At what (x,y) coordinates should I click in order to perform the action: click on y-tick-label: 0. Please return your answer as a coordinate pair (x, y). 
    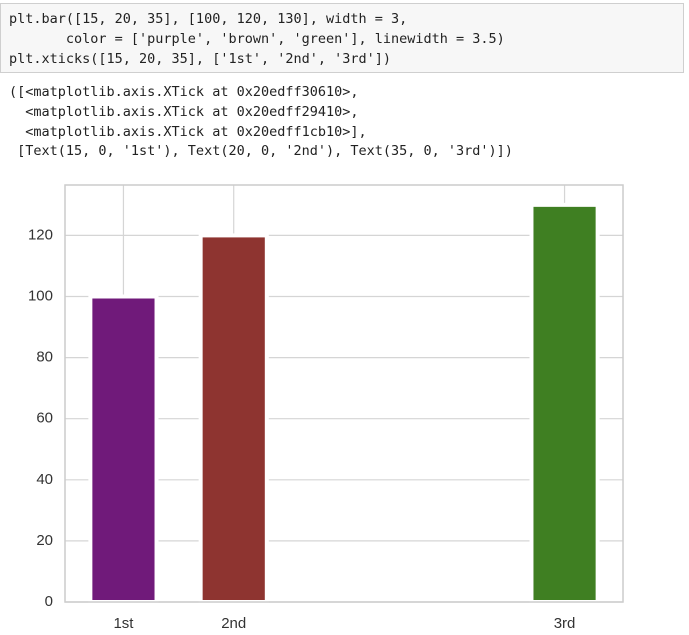
    Looking at the image, I should click on (49, 601).